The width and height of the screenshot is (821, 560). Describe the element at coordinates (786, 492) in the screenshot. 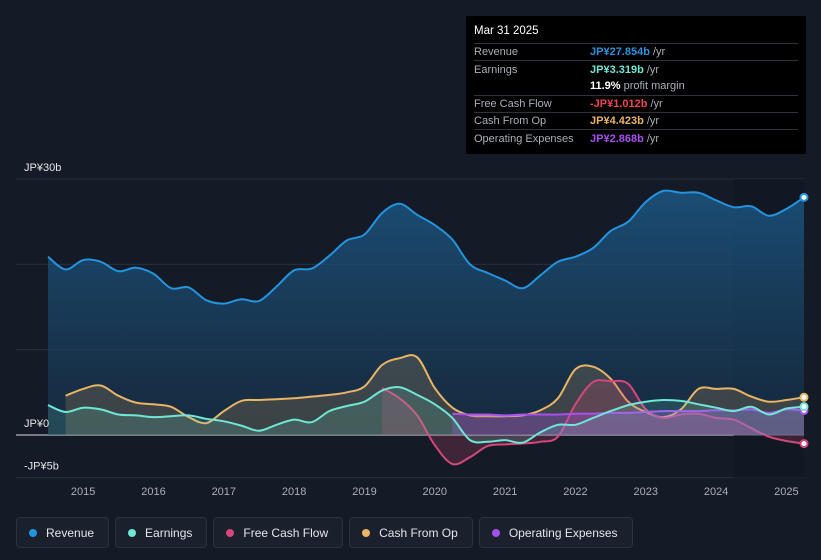

I see `x-tick-label: 2025` at that location.